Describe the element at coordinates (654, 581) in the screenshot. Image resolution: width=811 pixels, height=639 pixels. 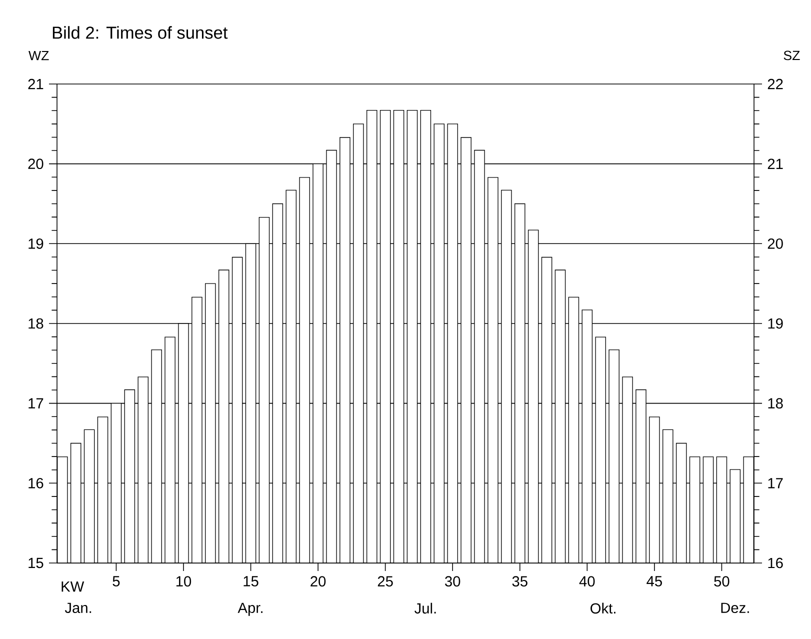
I see `x-tick-label: 45` at that location.